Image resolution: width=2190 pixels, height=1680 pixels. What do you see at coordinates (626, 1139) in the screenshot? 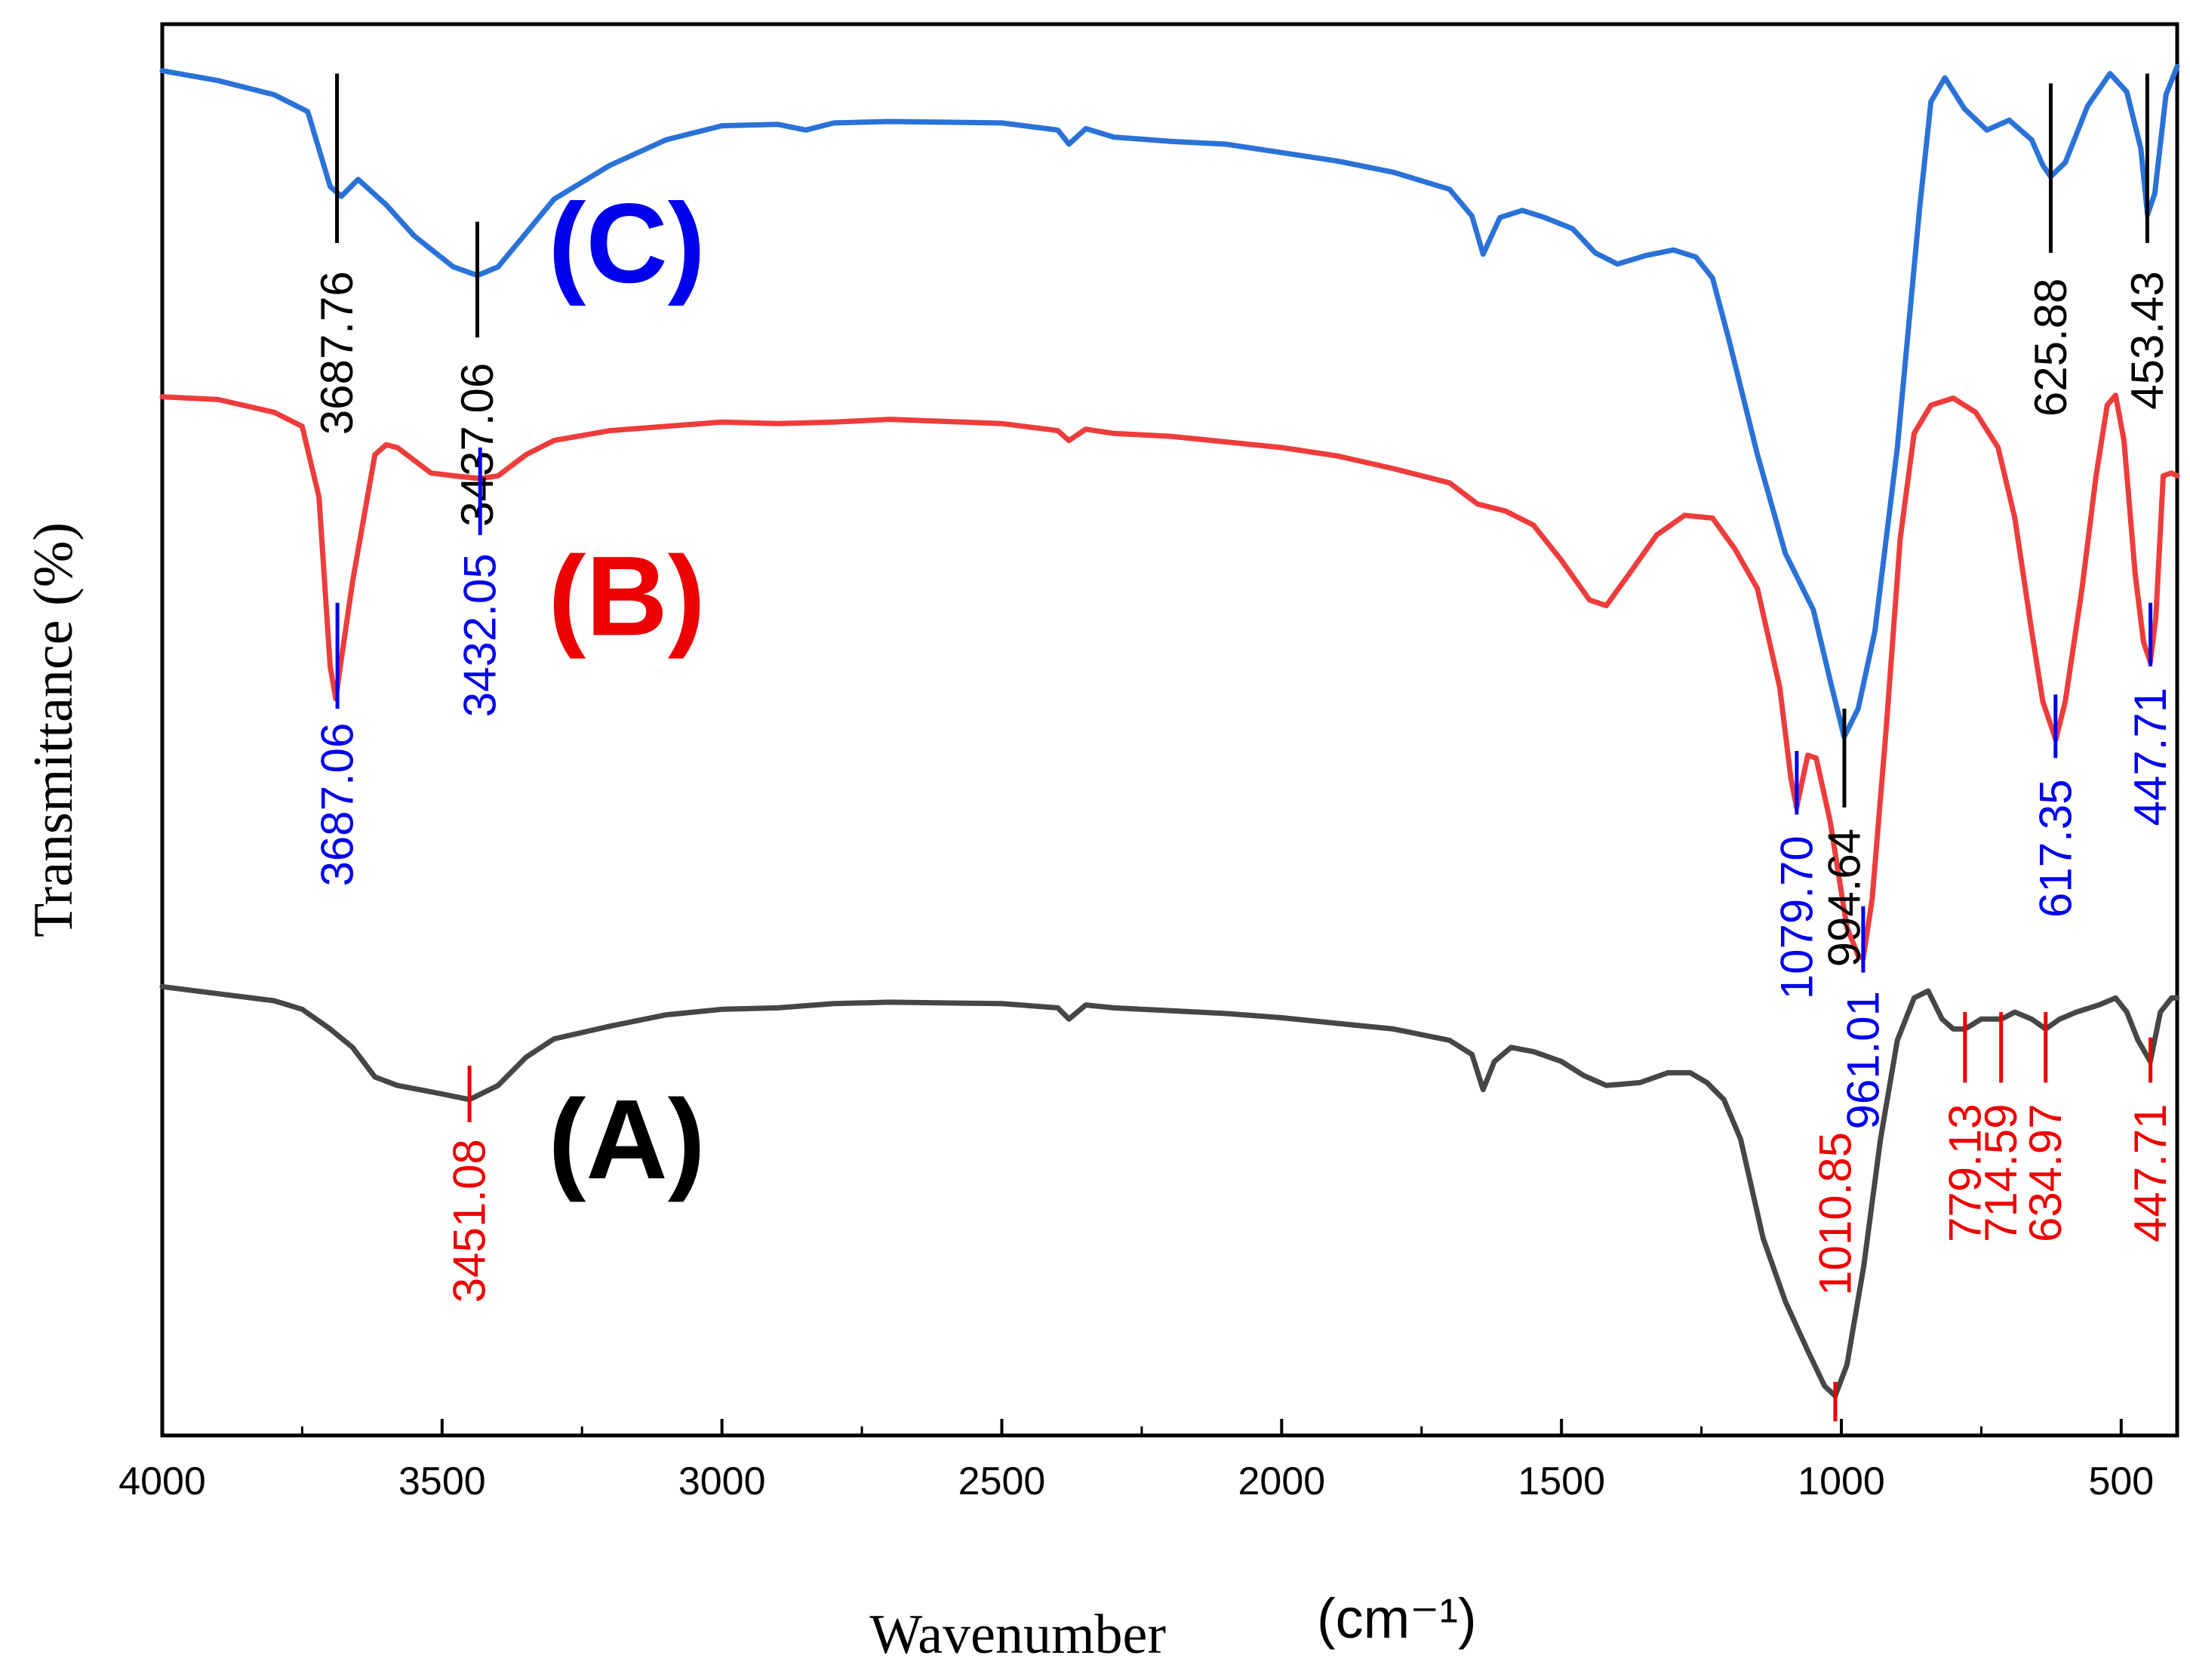
I see `series-label: (A)` at bounding box center [626, 1139].